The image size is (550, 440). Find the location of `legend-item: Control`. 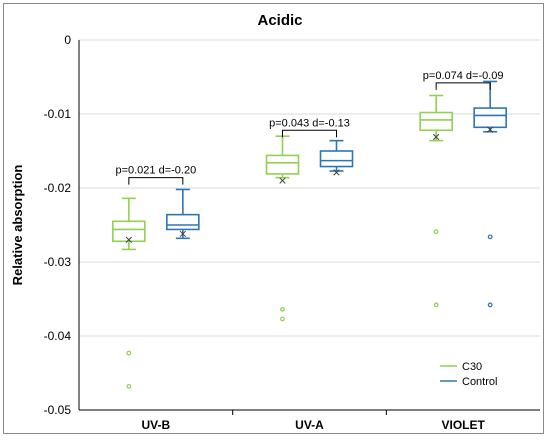

legend-item: Control is located at coordinates (468, 382).